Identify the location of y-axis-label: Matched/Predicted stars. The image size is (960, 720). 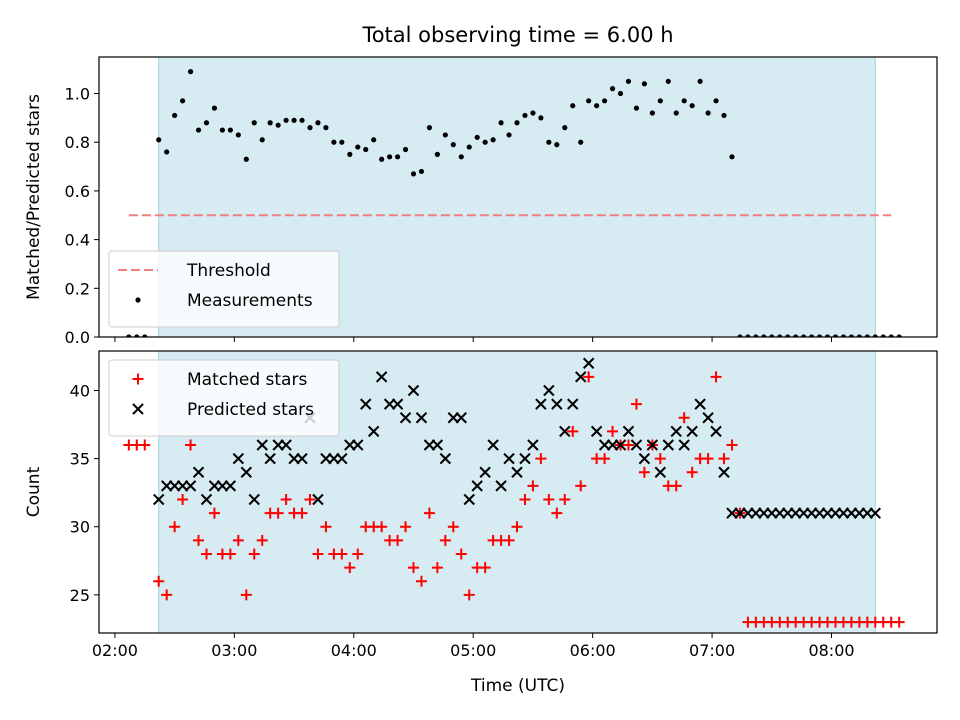
(34, 197).